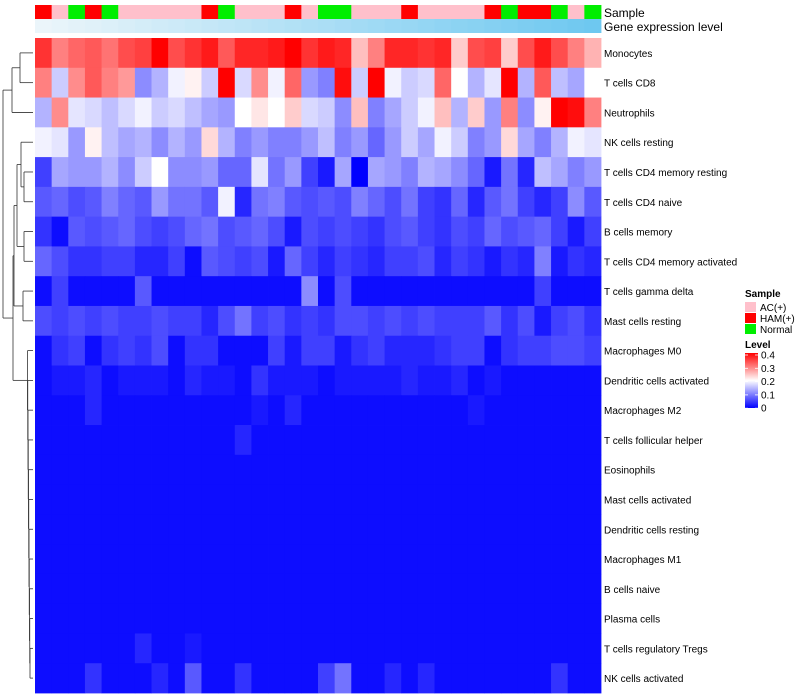 The image size is (800, 700). Describe the element at coordinates (764, 409) in the screenshot. I see `level-tick-label: 0` at that location.